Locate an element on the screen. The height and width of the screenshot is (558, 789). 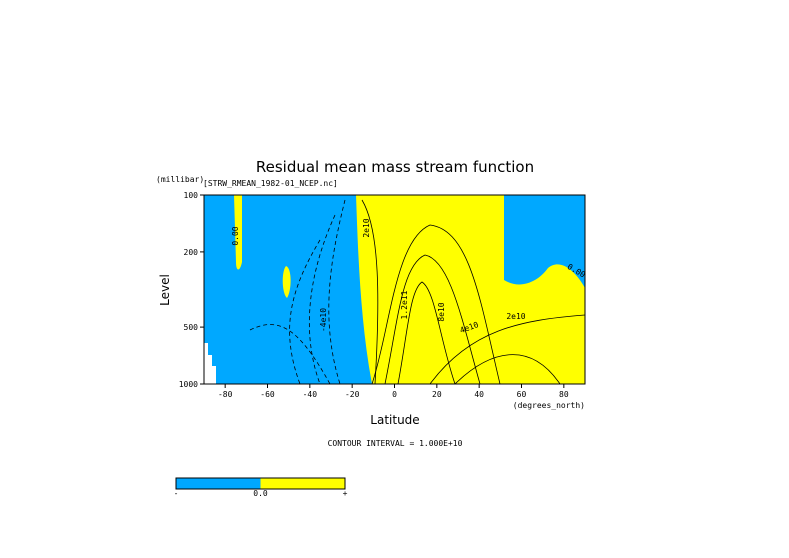
contour-label: -4e10 is located at coordinates (323, 320).